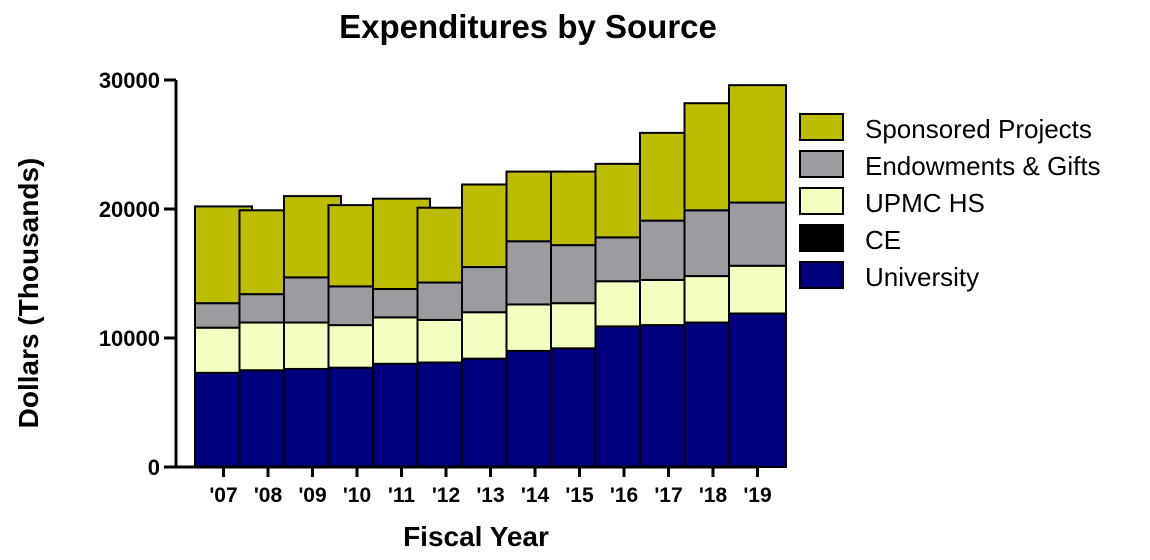 Image resolution: width=1150 pixels, height=560 pixels. What do you see at coordinates (154, 467) in the screenshot?
I see `y-tick-label: 0` at bounding box center [154, 467].